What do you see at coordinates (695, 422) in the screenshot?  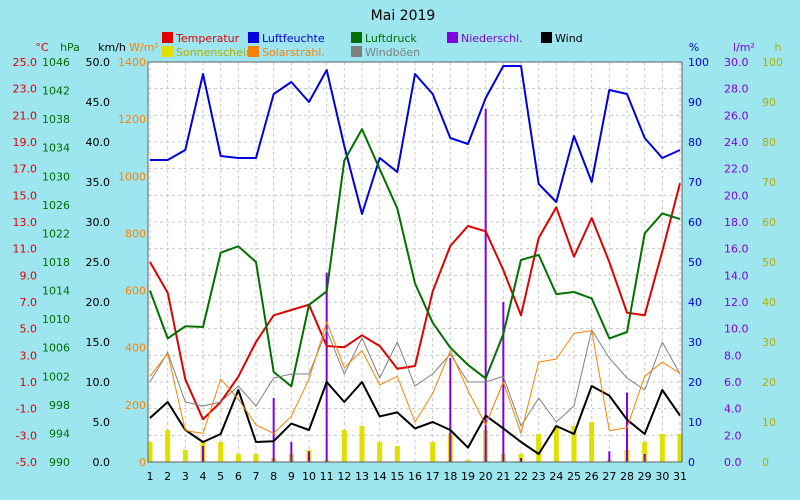 I see `tick-label-: 10` at bounding box center [695, 422].